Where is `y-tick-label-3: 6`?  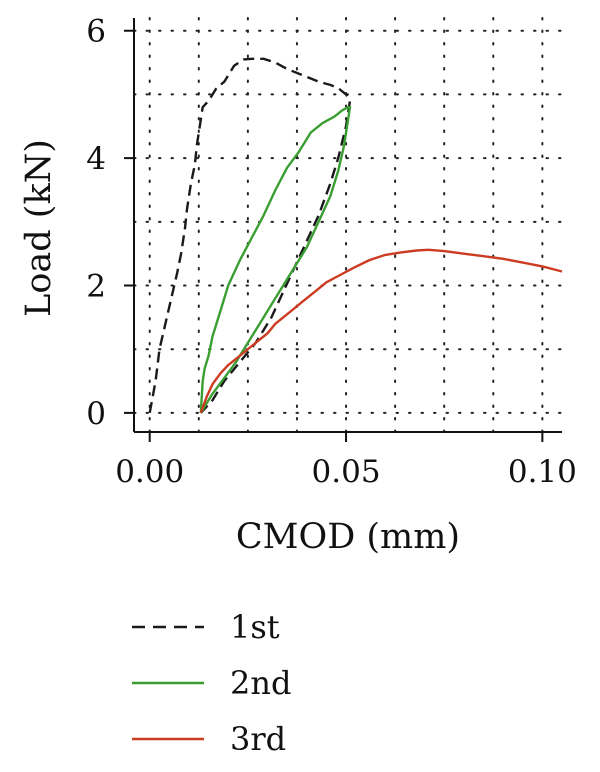
y-tick-label-3: 6 is located at coordinates (96, 32).